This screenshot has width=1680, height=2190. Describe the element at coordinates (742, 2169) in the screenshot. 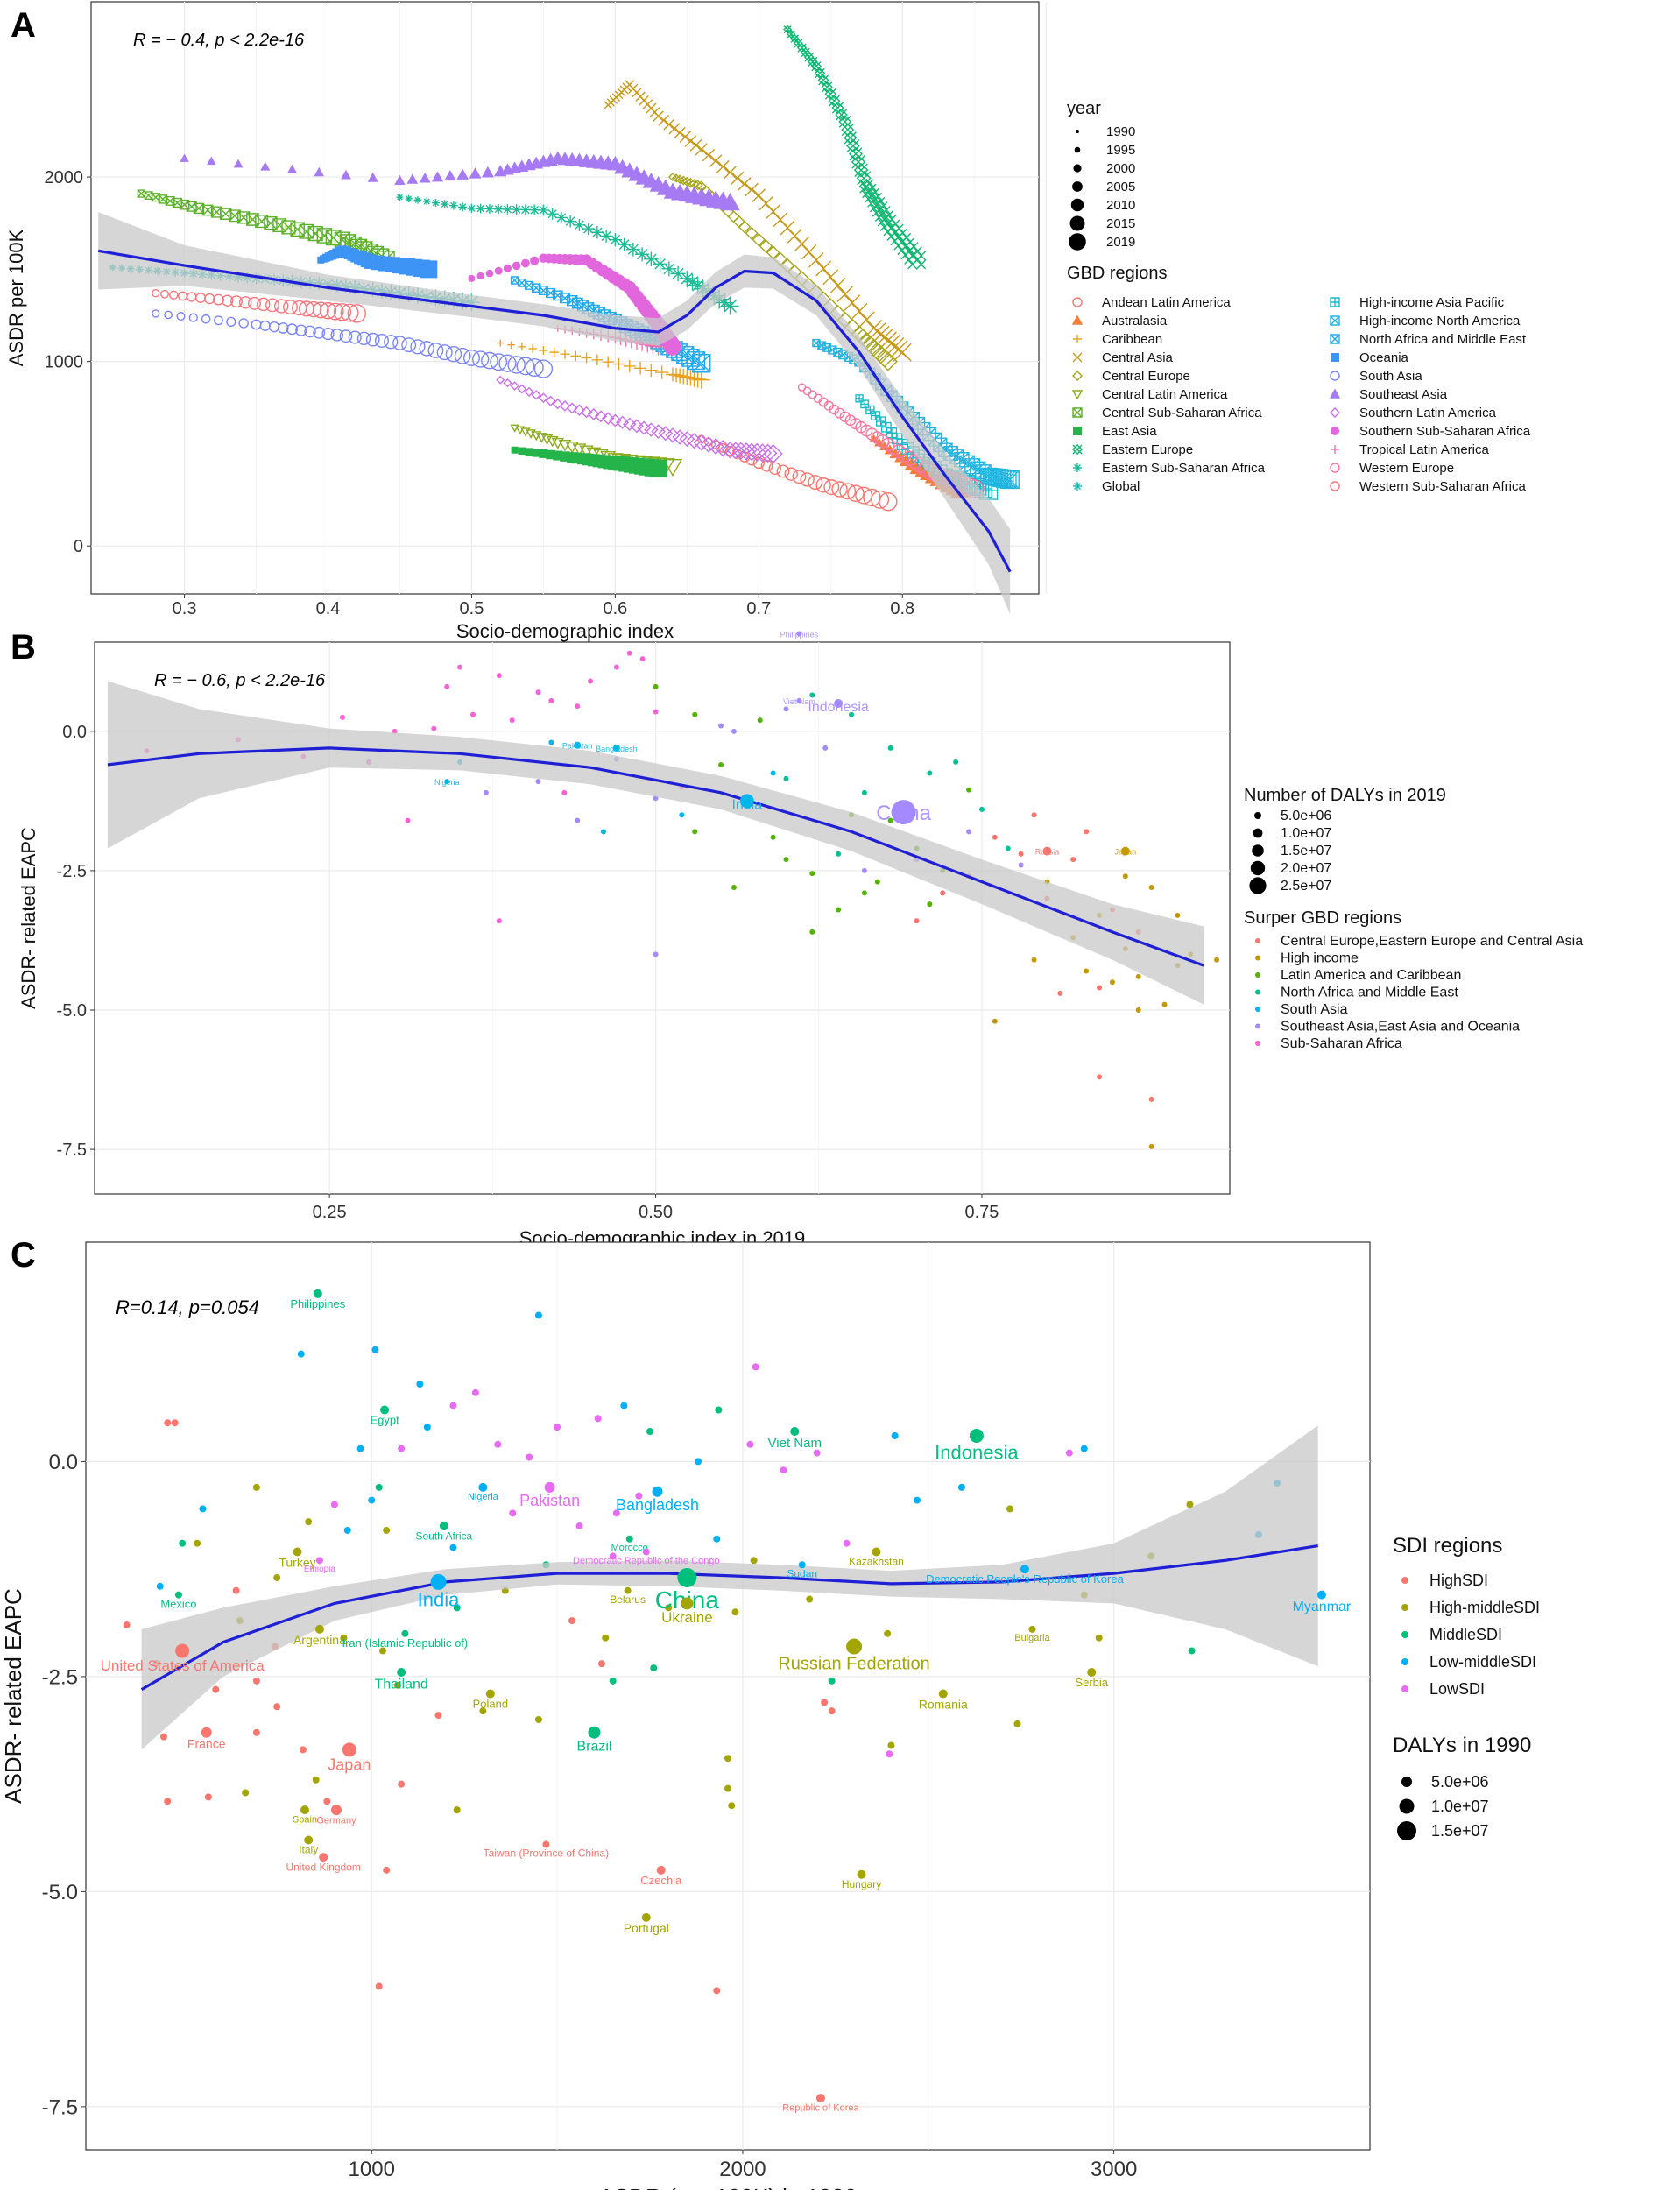

I see `x-tick-label: 2000` at that location.